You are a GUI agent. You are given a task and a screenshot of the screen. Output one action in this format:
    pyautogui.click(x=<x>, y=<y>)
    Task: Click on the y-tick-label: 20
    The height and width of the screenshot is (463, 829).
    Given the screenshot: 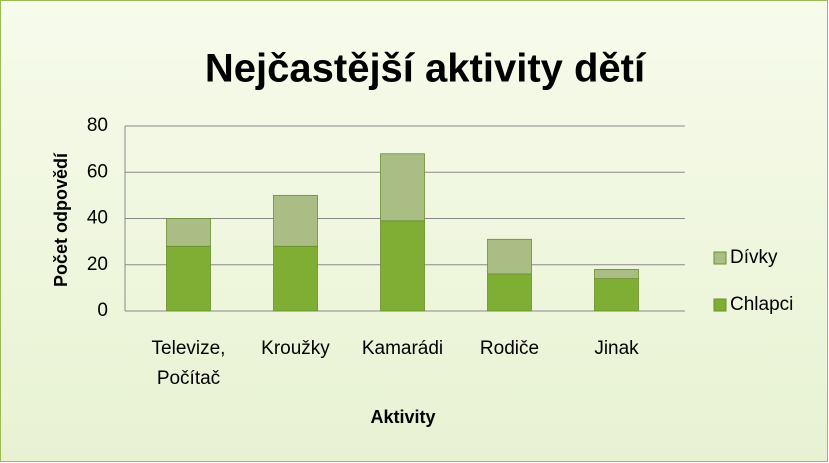 What is the action you would take?
    pyautogui.click(x=97, y=264)
    